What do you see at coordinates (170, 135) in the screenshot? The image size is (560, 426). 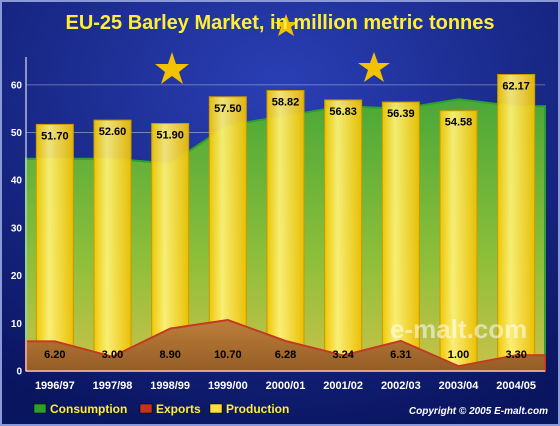 I see `production-value-label: 51.90` at bounding box center [170, 135].